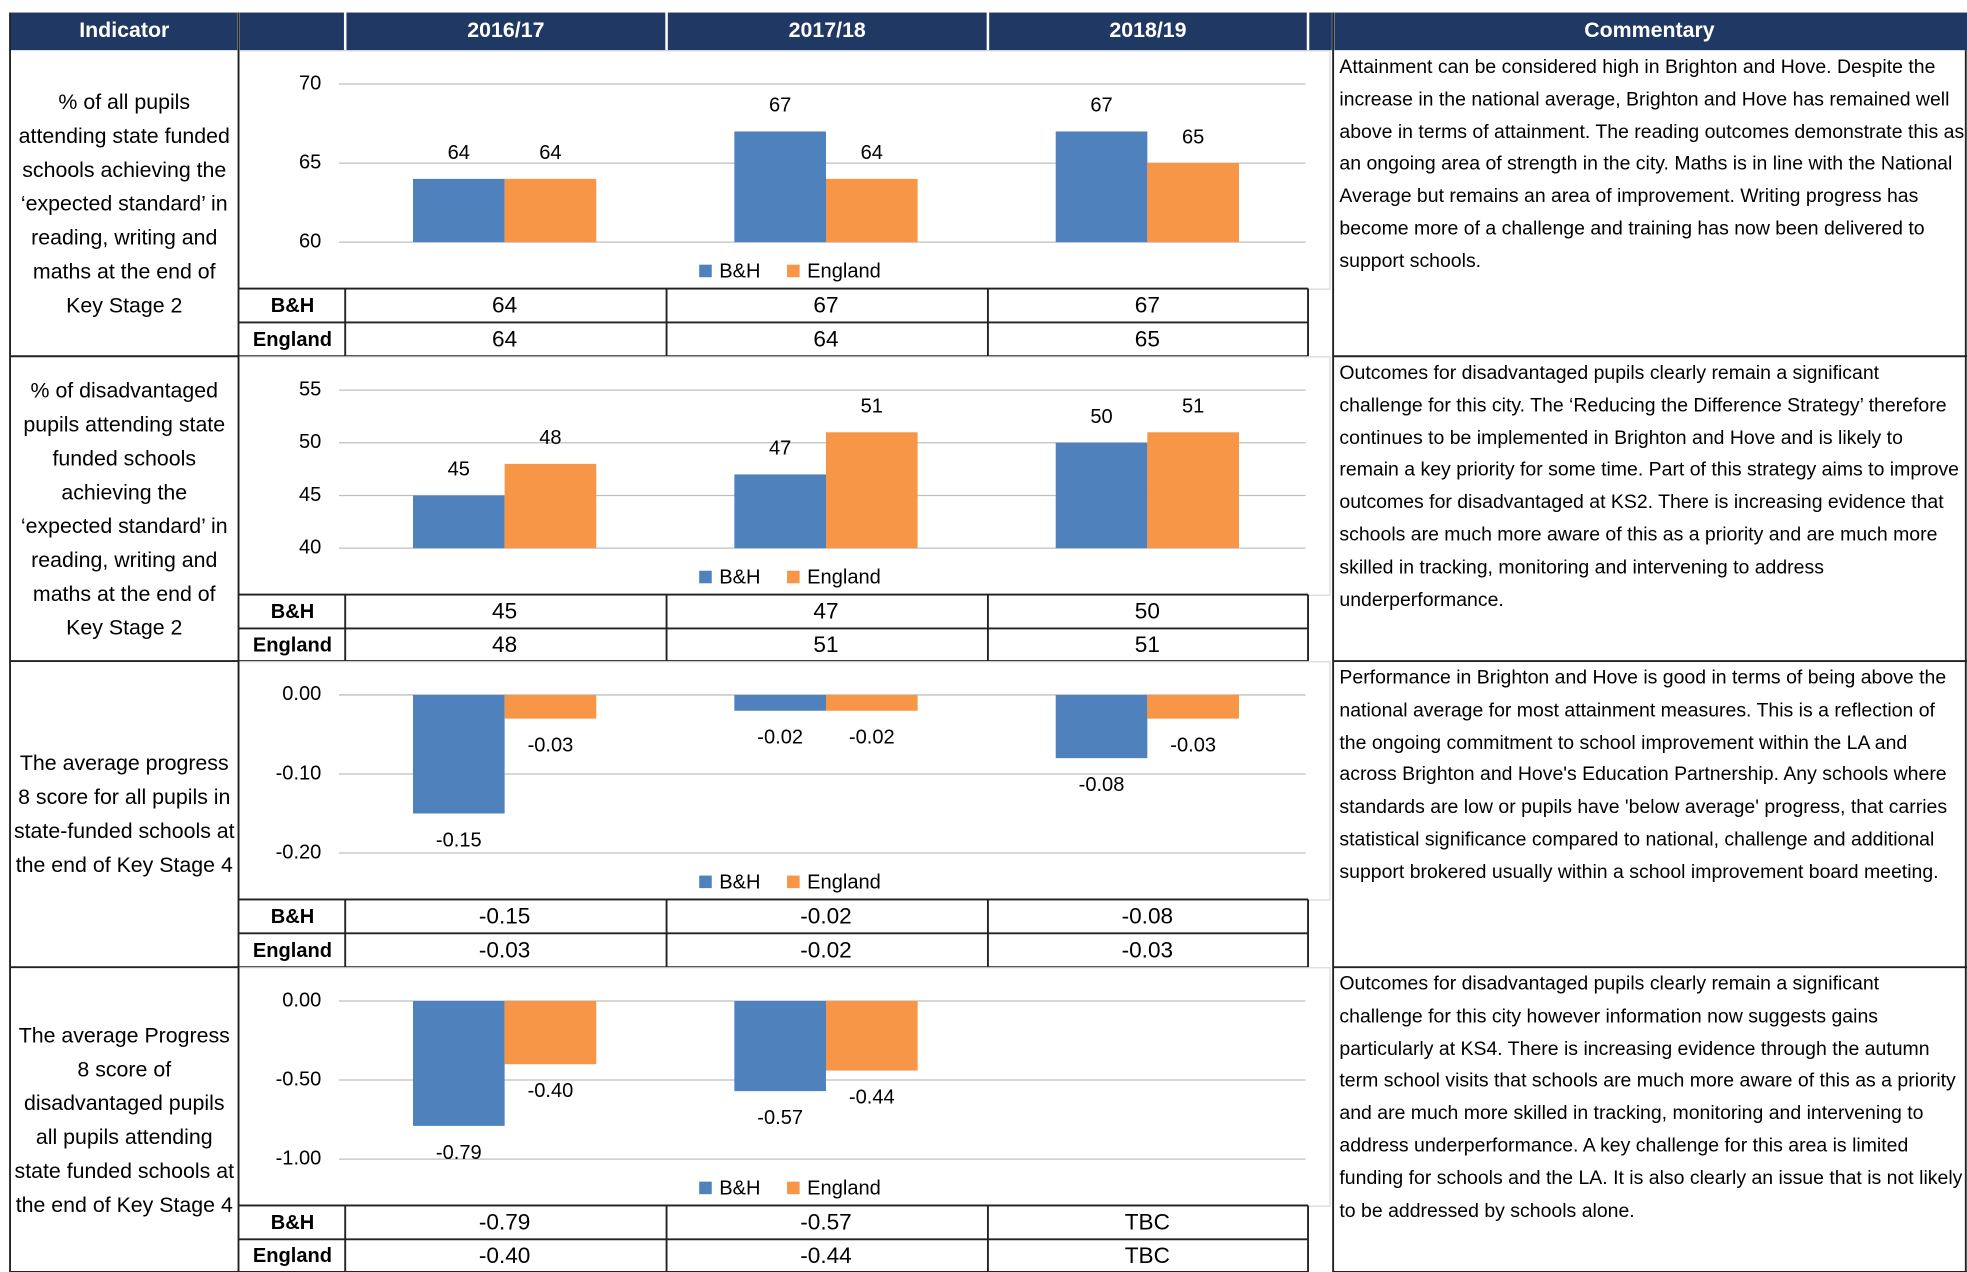  I want to click on header-label: 2017/18, so click(827, 30).